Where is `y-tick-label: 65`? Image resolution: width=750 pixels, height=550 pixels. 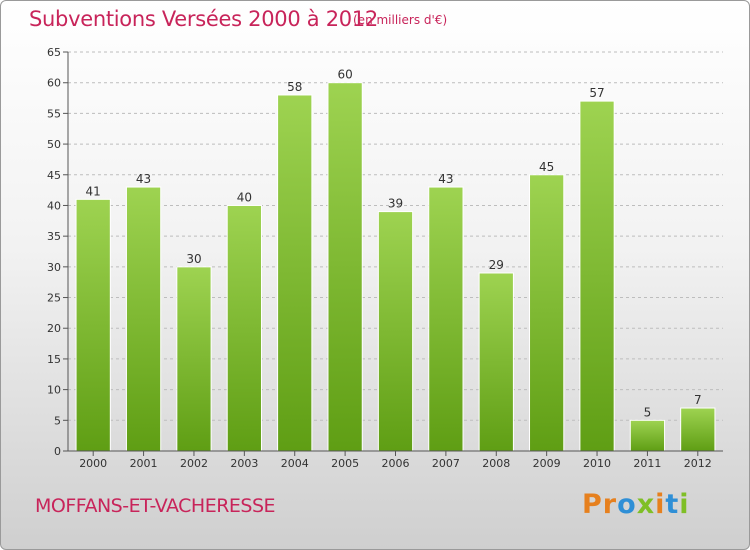
y-tick-label: 65 is located at coordinates (54, 52).